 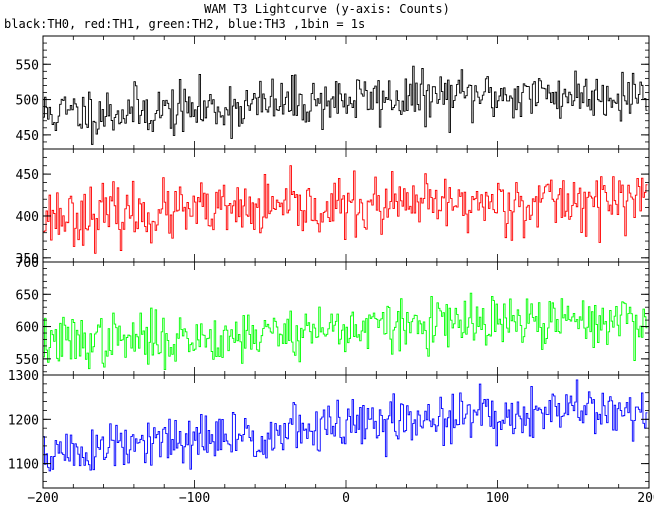 What do you see at coordinates (27, 295) in the screenshot?
I see `y-tick-label: 650` at bounding box center [27, 295].